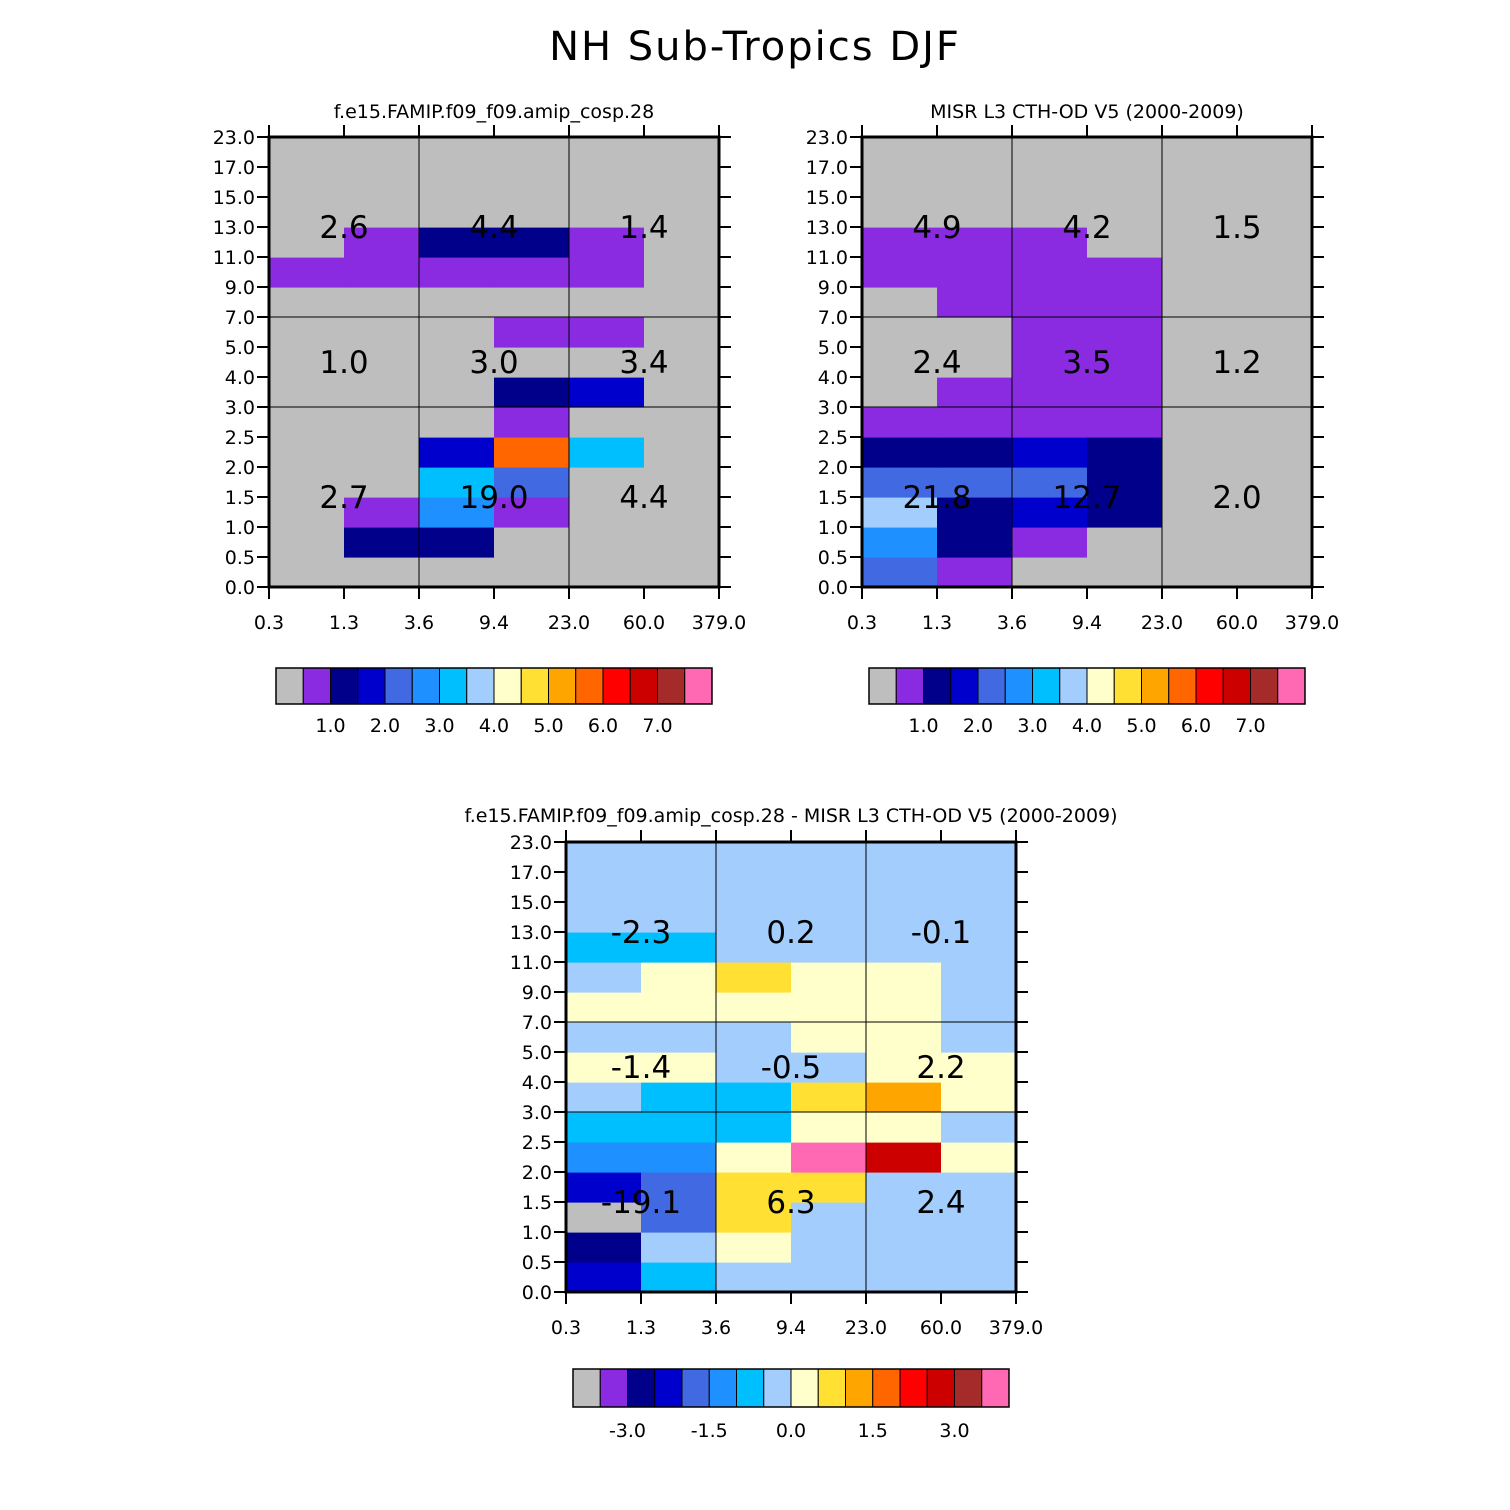  What do you see at coordinates (531, 873) in the screenshot?
I see `y-tick-label: 17.0` at bounding box center [531, 873].